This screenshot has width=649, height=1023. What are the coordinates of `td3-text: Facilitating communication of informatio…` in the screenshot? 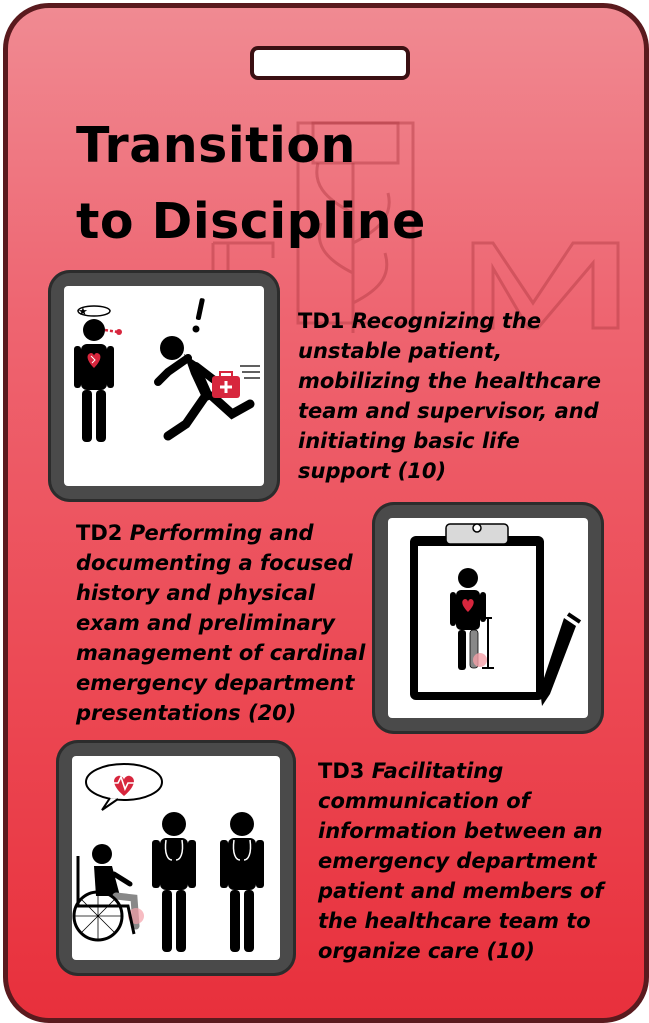 It's located at (461, 861).